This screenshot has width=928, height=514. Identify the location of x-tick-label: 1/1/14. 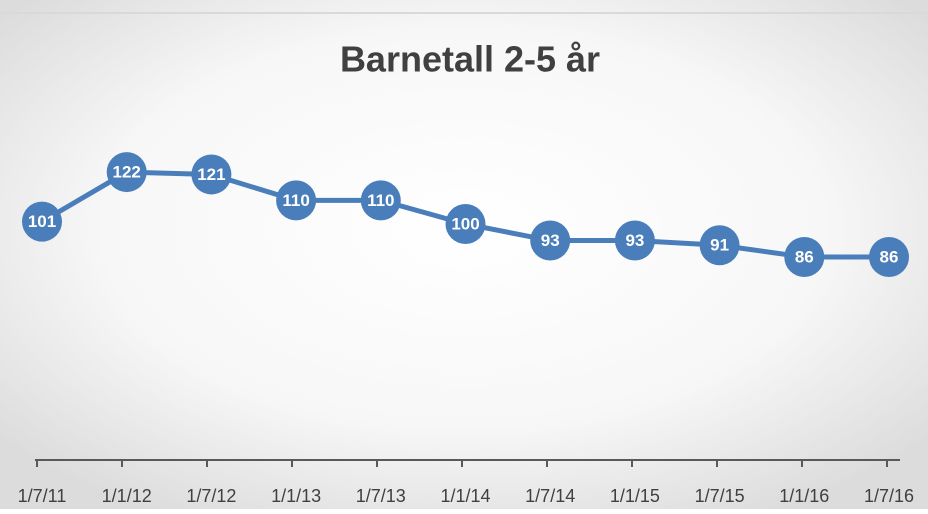
(465, 496).